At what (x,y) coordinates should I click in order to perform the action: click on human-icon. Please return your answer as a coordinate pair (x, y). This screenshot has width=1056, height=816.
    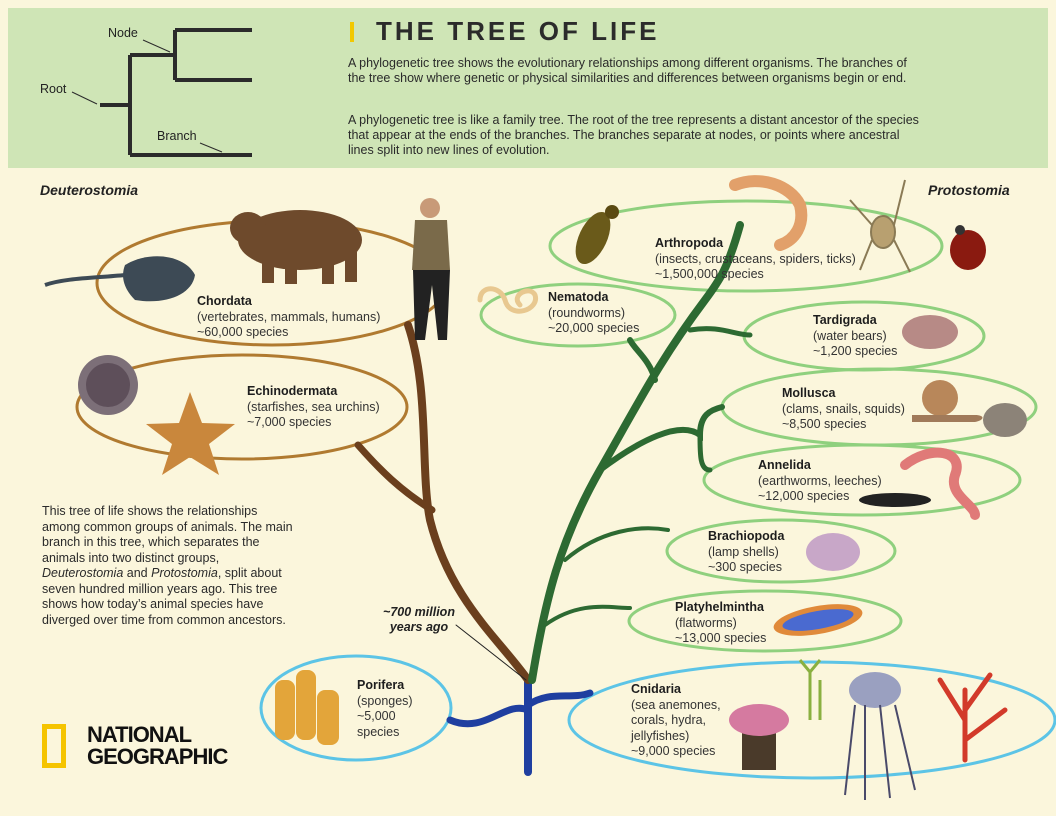
    Looking at the image, I should click on (431, 269).